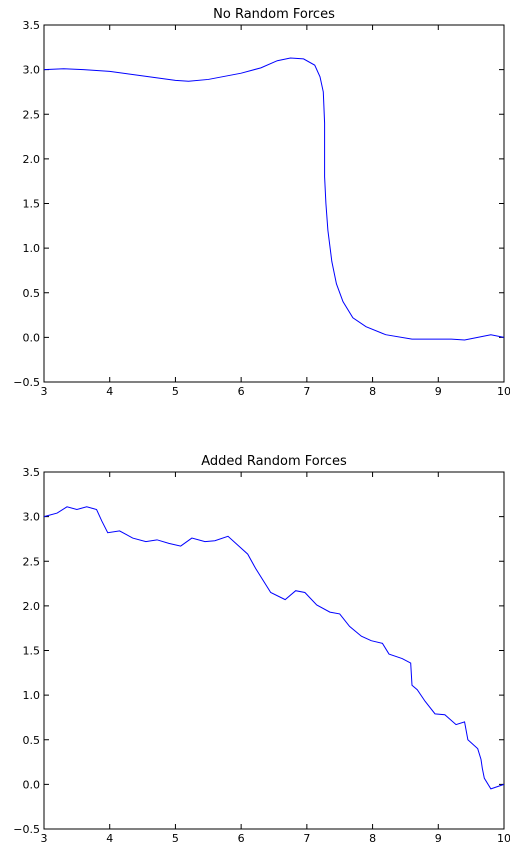 The height and width of the screenshot is (843, 510). Describe the element at coordinates (274, 14) in the screenshot. I see `chart-title: No Random Forces` at that location.